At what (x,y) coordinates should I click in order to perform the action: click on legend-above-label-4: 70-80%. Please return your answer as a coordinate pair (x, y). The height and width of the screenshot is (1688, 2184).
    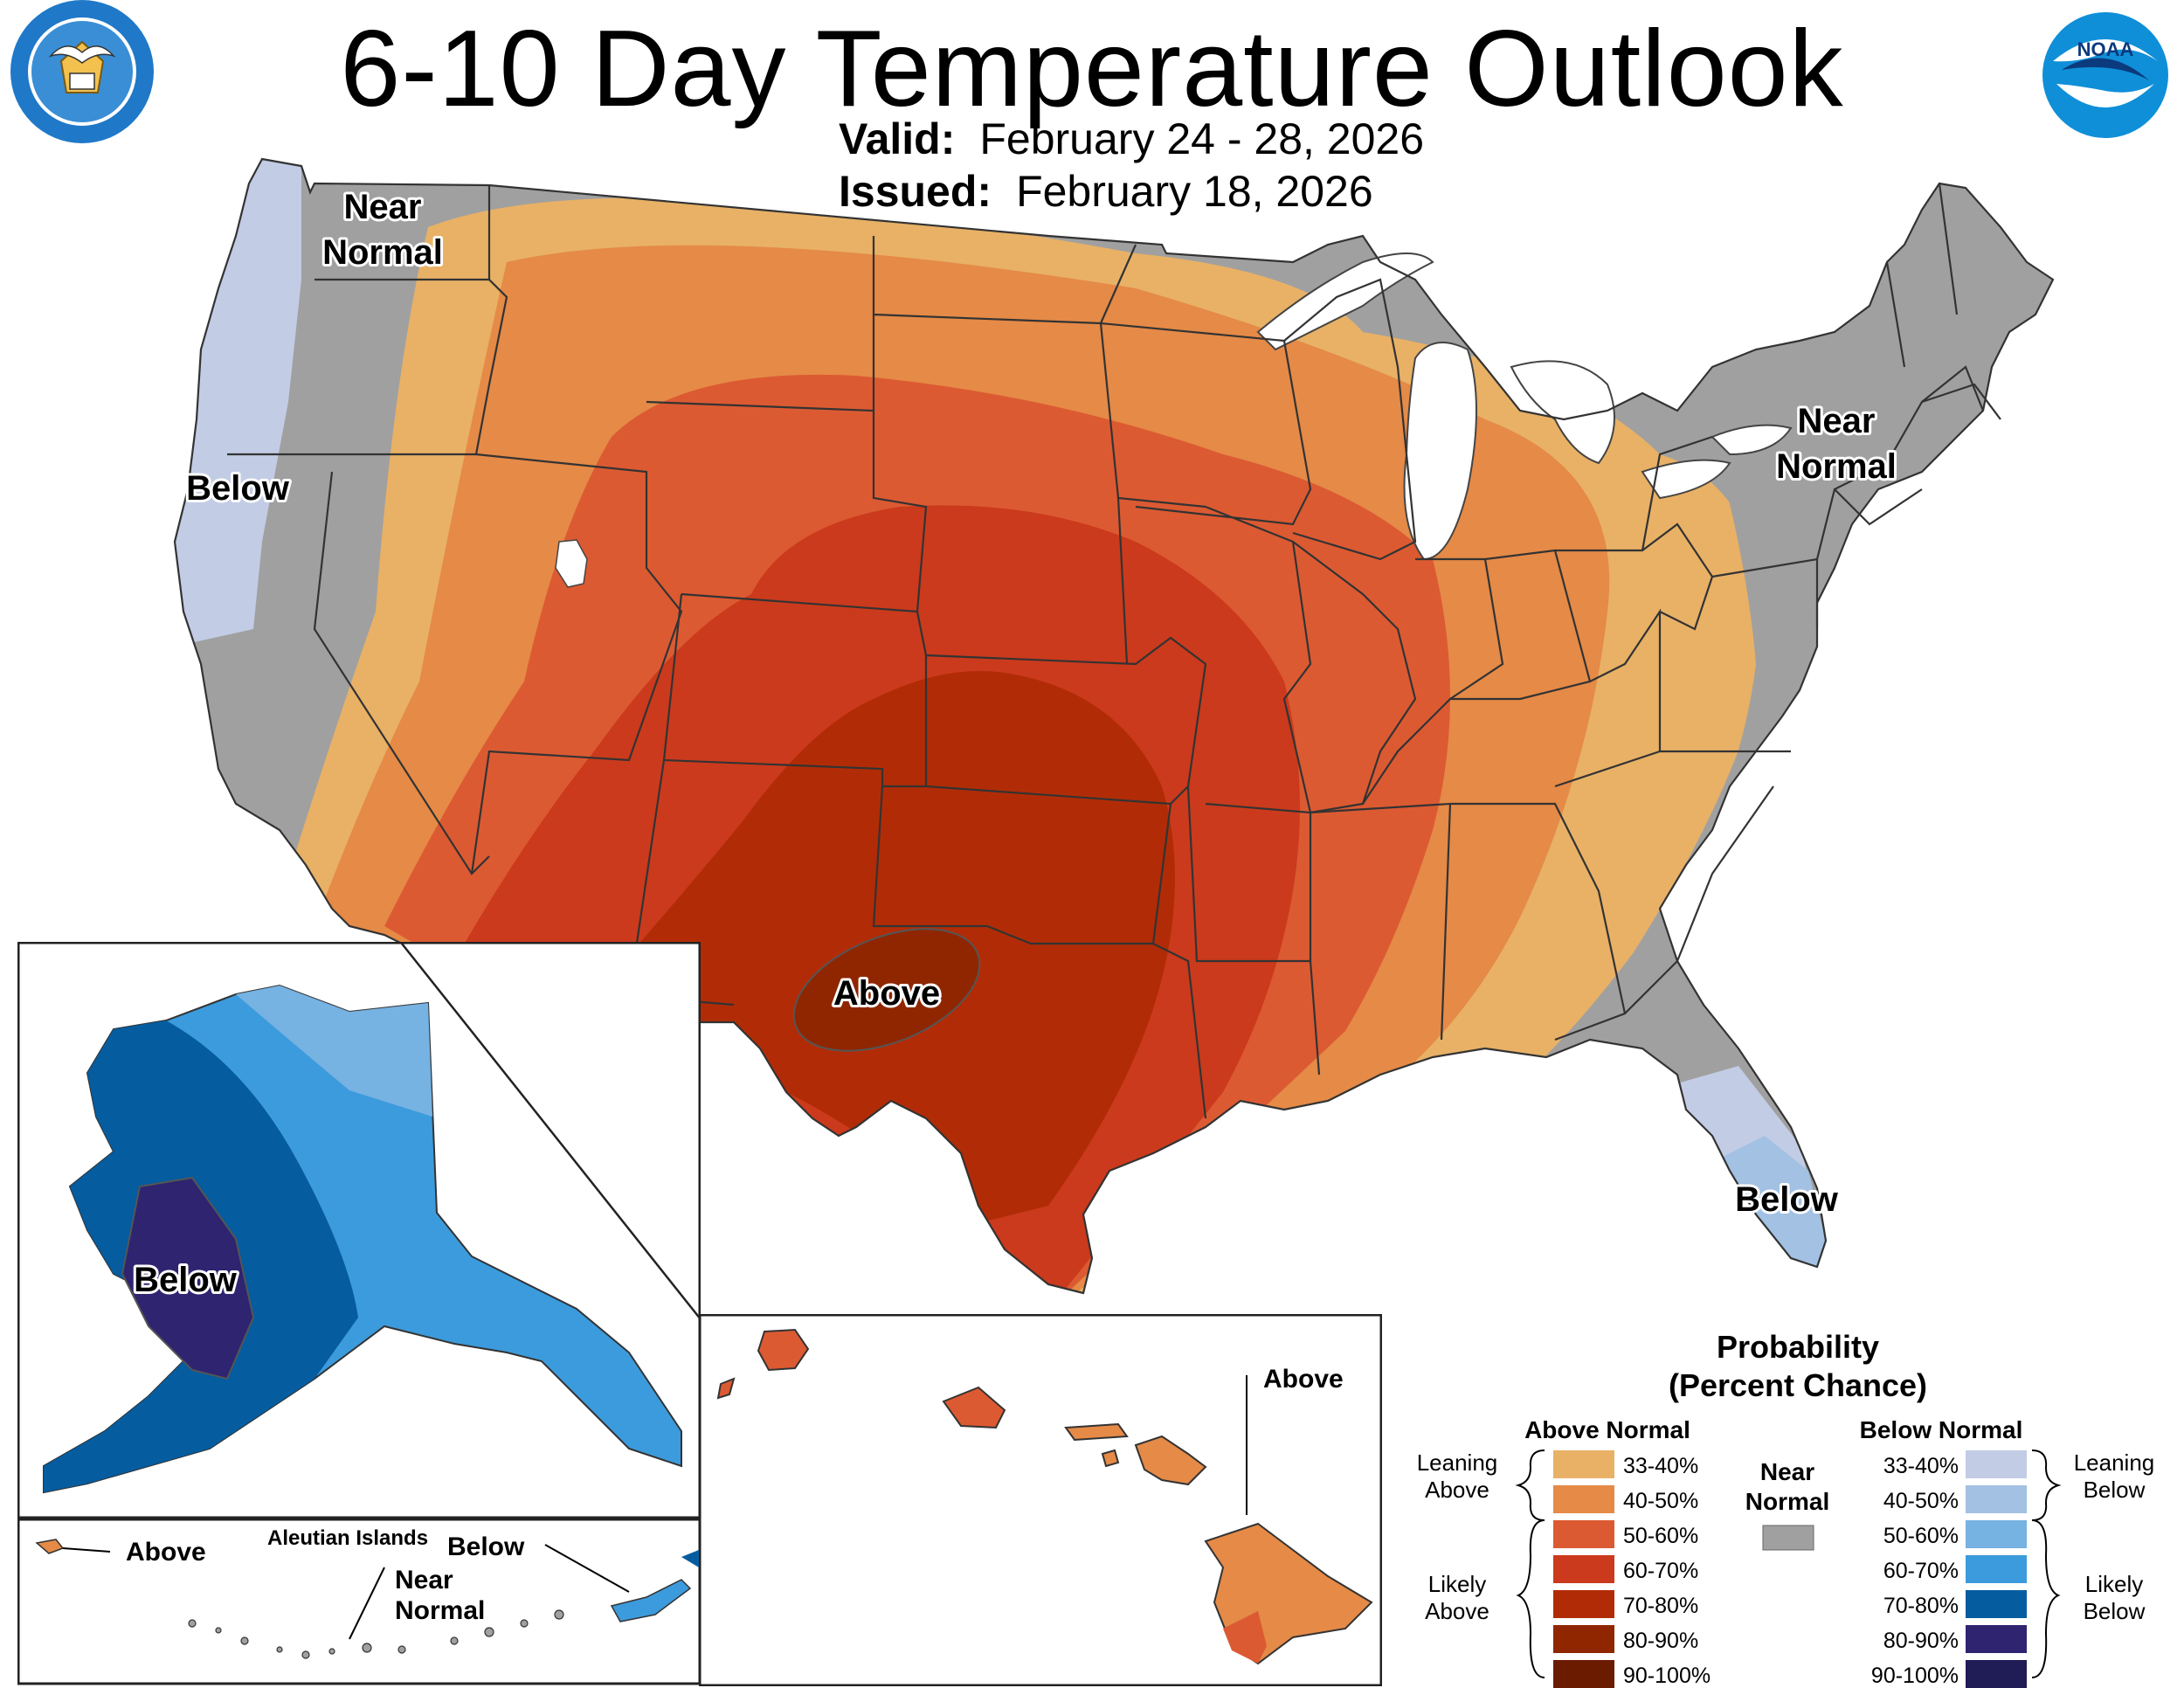
    Looking at the image, I should click on (1660, 1606).